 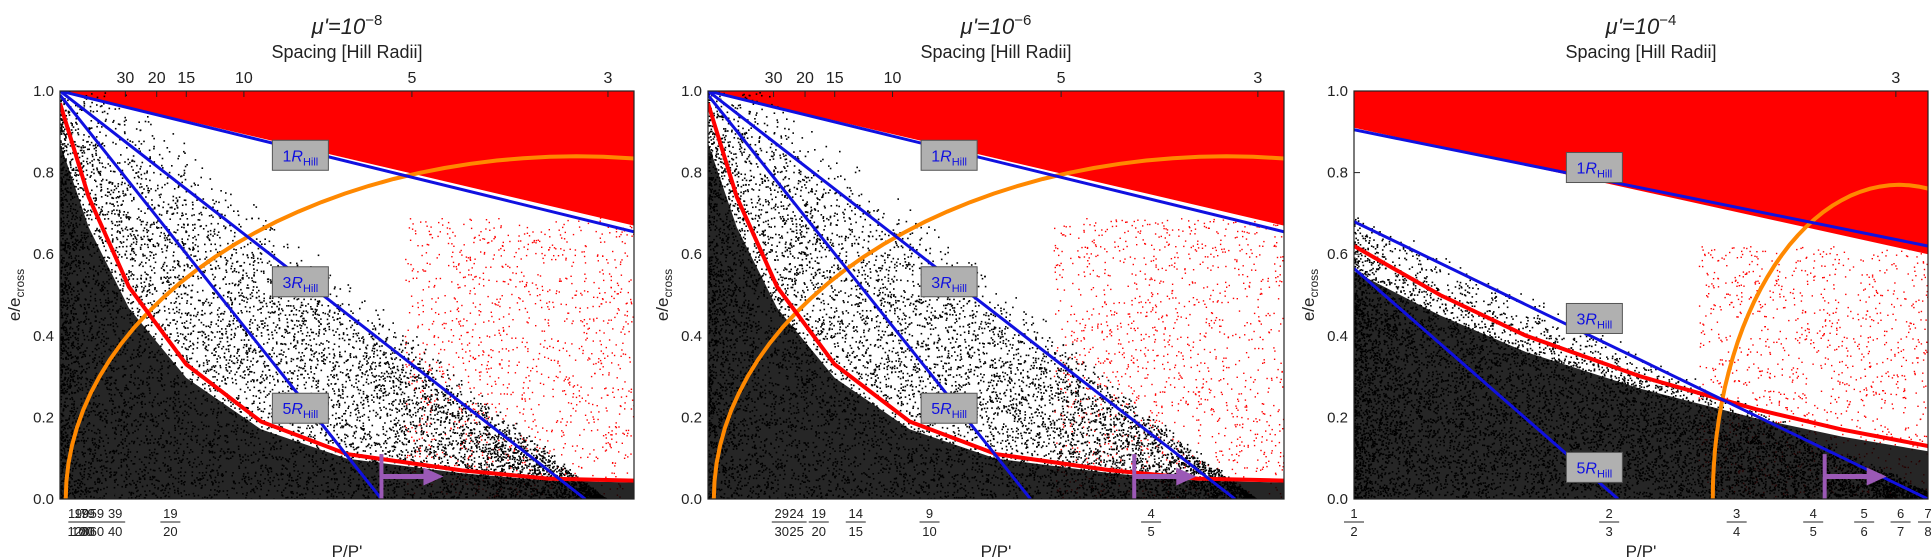 I want to click on unstable-region, so click(x=347, y=158).